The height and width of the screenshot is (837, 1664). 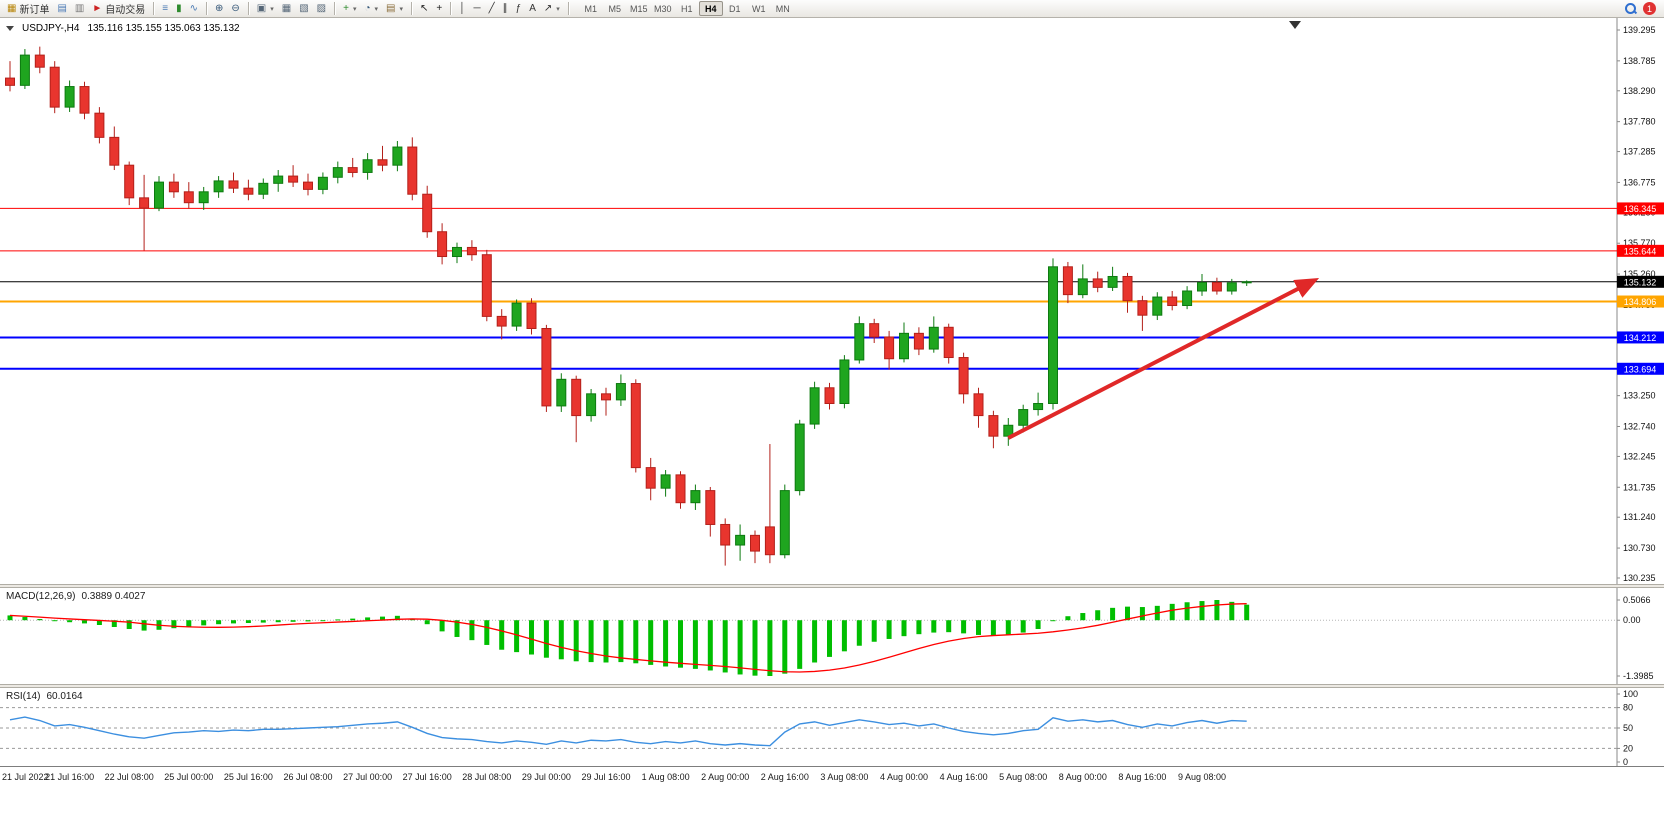 I want to click on arrange-windows-button: ▨, so click(x=321, y=9).